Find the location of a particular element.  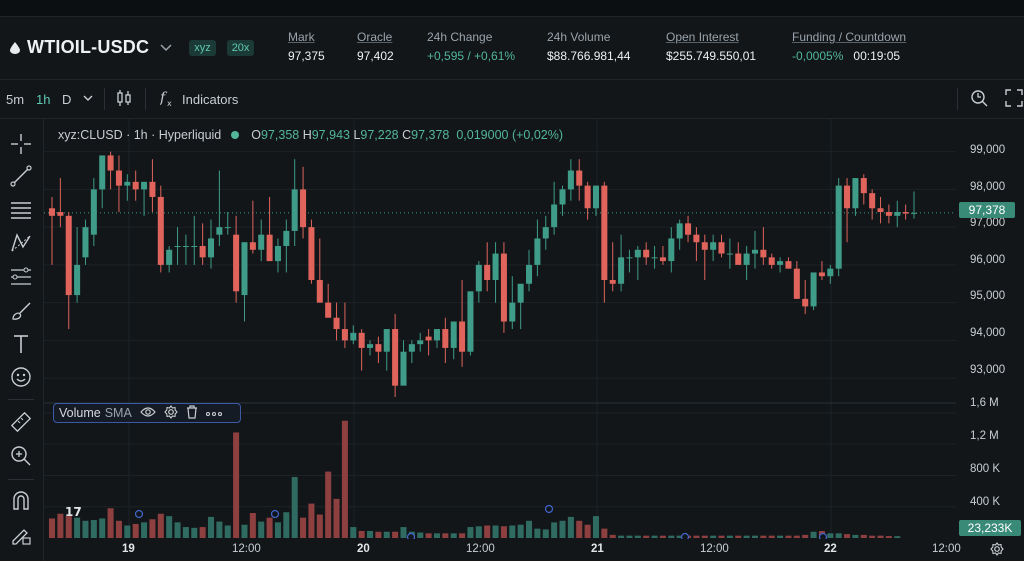

interval-5m: 5m is located at coordinates (15, 99).